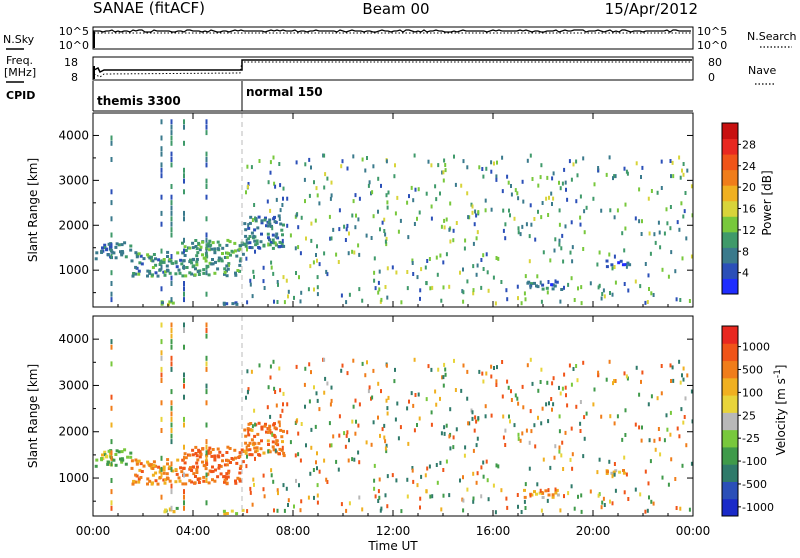 This screenshot has height=558, width=800. What do you see at coordinates (749, 415) in the screenshot?
I see `colorbar-tick-label: 25` at bounding box center [749, 415].